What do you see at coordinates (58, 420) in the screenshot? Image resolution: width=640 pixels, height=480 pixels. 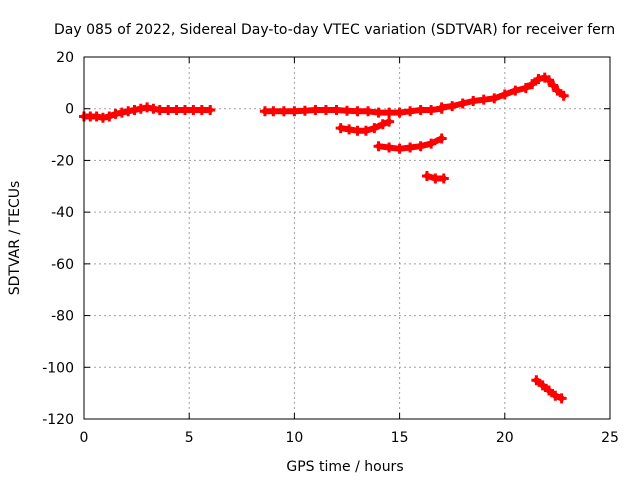 I see `y-tick-label: -120` at bounding box center [58, 420].